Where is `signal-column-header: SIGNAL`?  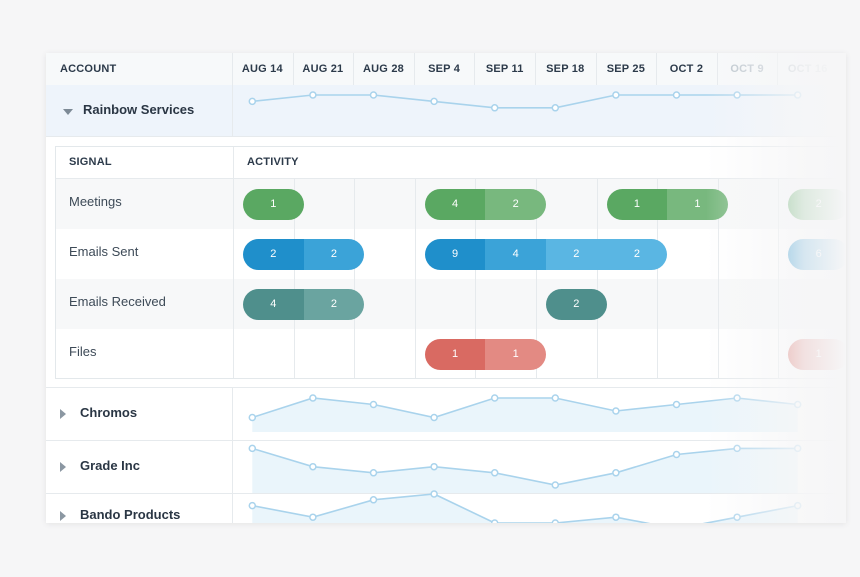 signal-column-header: SIGNAL is located at coordinates (90, 162).